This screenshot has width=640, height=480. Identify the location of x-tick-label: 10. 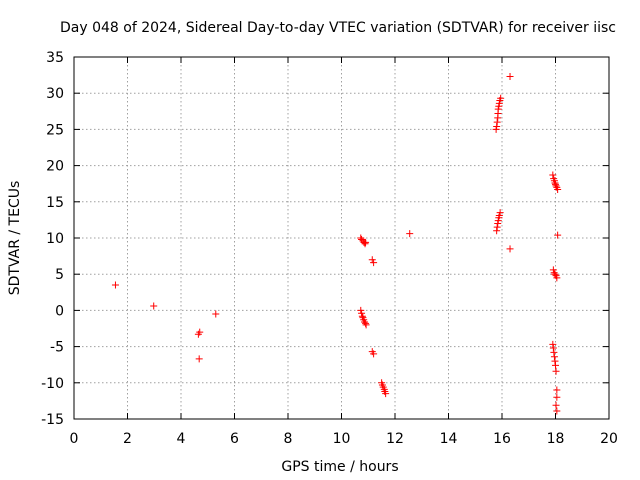
(342, 439).